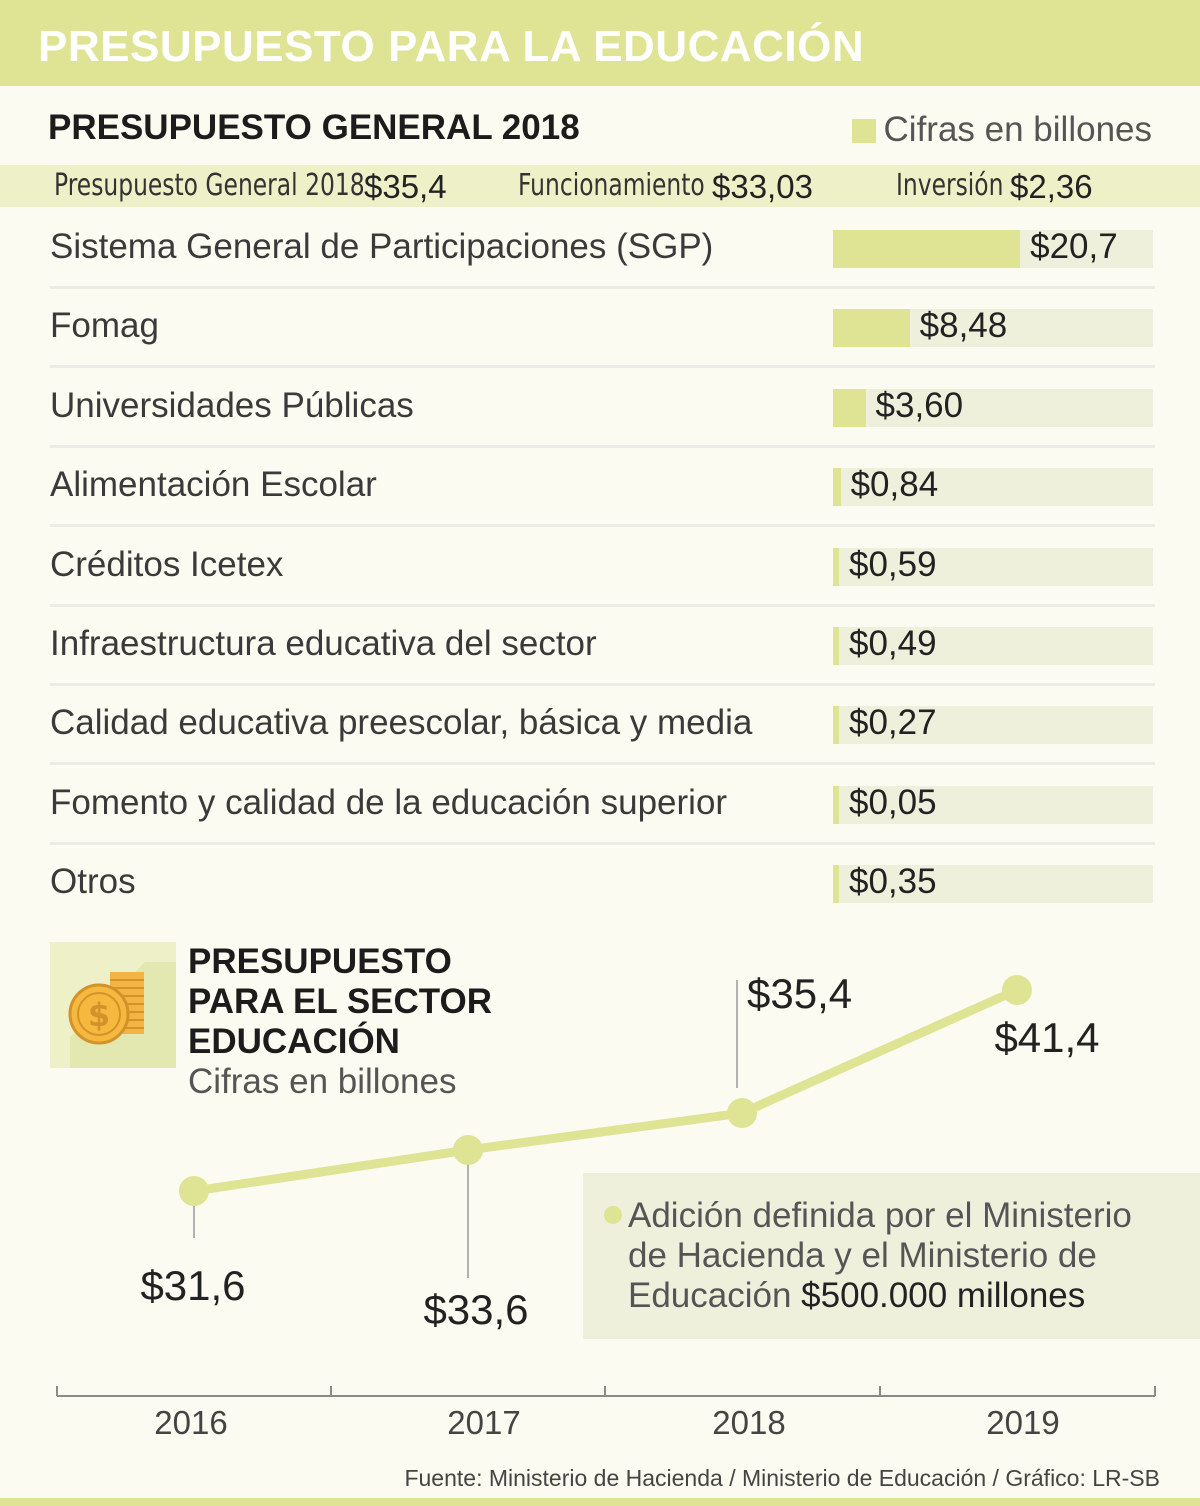  What do you see at coordinates (893, 643) in the screenshot?
I see `bar-value-5: $0,49` at bounding box center [893, 643].